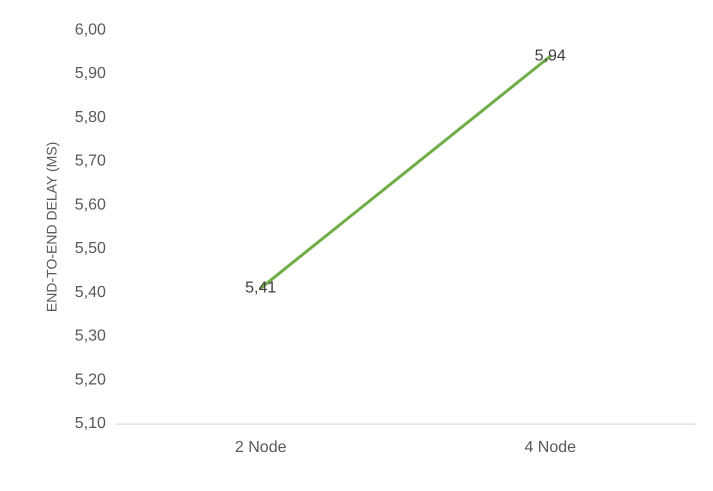 This screenshot has width=713, height=491. Describe the element at coordinates (90, 29) in the screenshot. I see `y-tick-label: 6,00` at that location.